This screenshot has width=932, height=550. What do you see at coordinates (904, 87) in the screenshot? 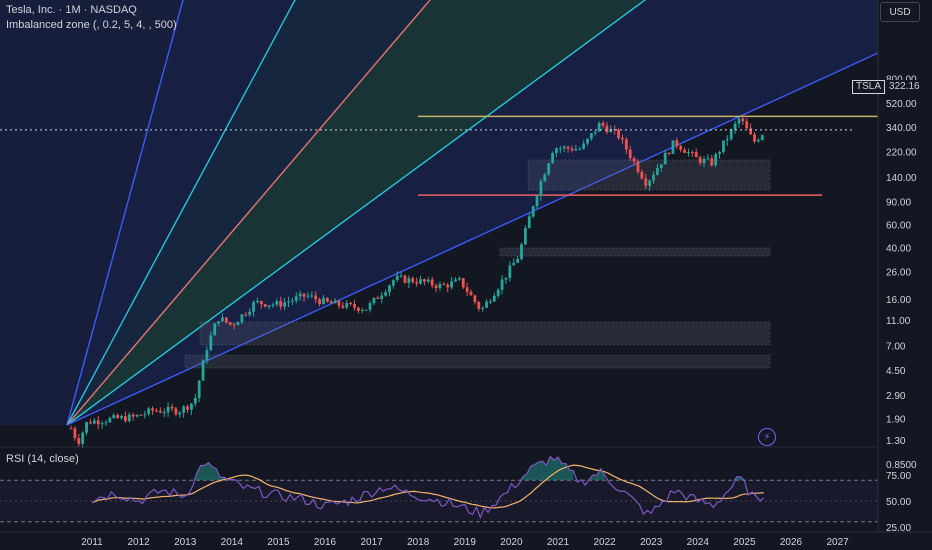
I see `last-price-value: 322.16` at bounding box center [904, 87].